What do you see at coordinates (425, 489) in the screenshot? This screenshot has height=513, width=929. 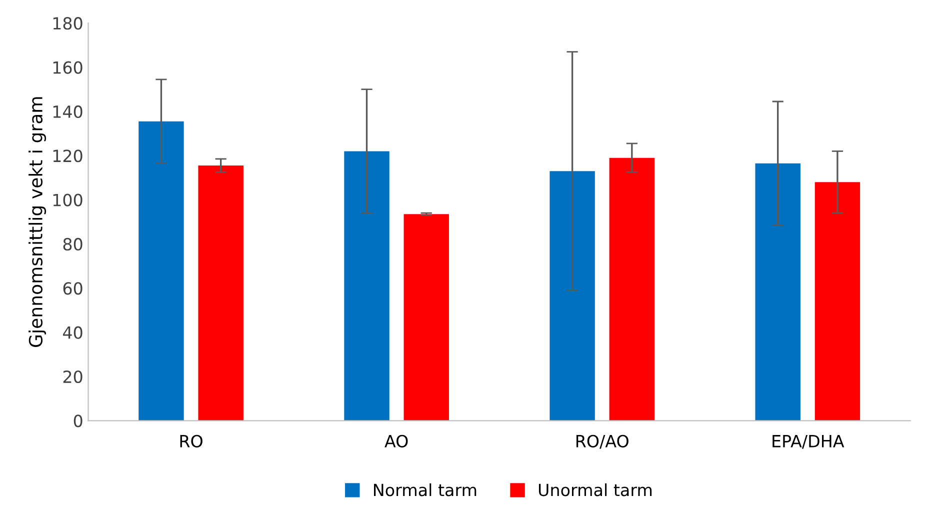 I see `legend-label: Normal tarm` at bounding box center [425, 489].